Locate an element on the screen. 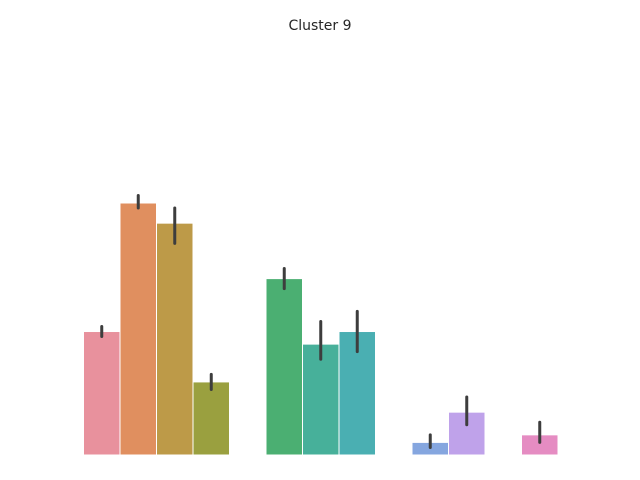 The width and height of the screenshot is (640, 480). chart-title: Cluster 9 is located at coordinates (319, 26).